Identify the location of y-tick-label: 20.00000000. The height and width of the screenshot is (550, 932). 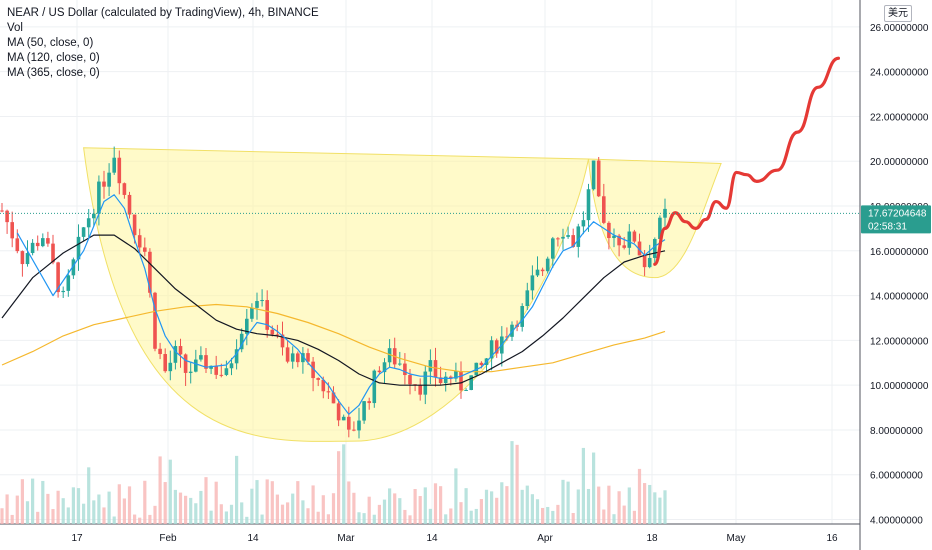
(899, 162).